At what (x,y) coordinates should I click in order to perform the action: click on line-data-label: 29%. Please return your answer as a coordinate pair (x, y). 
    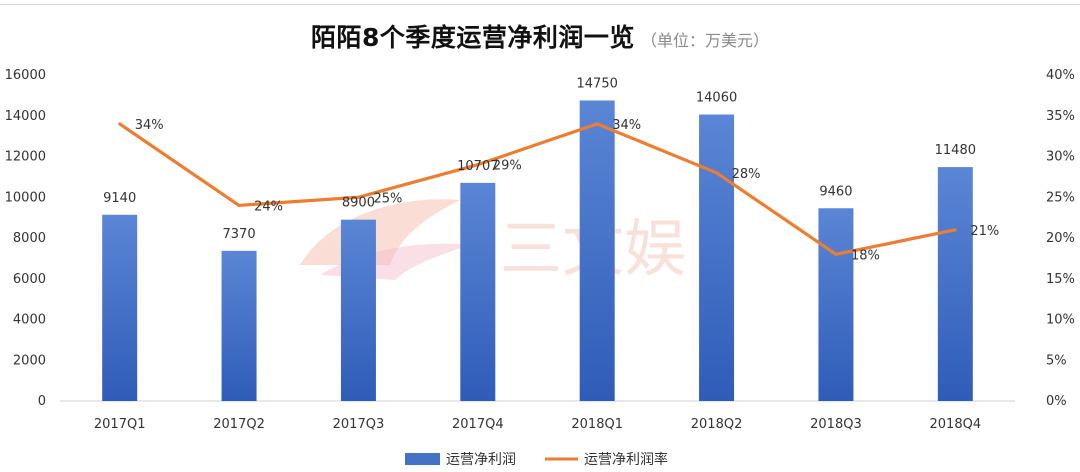
    Looking at the image, I should click on (507, 166).